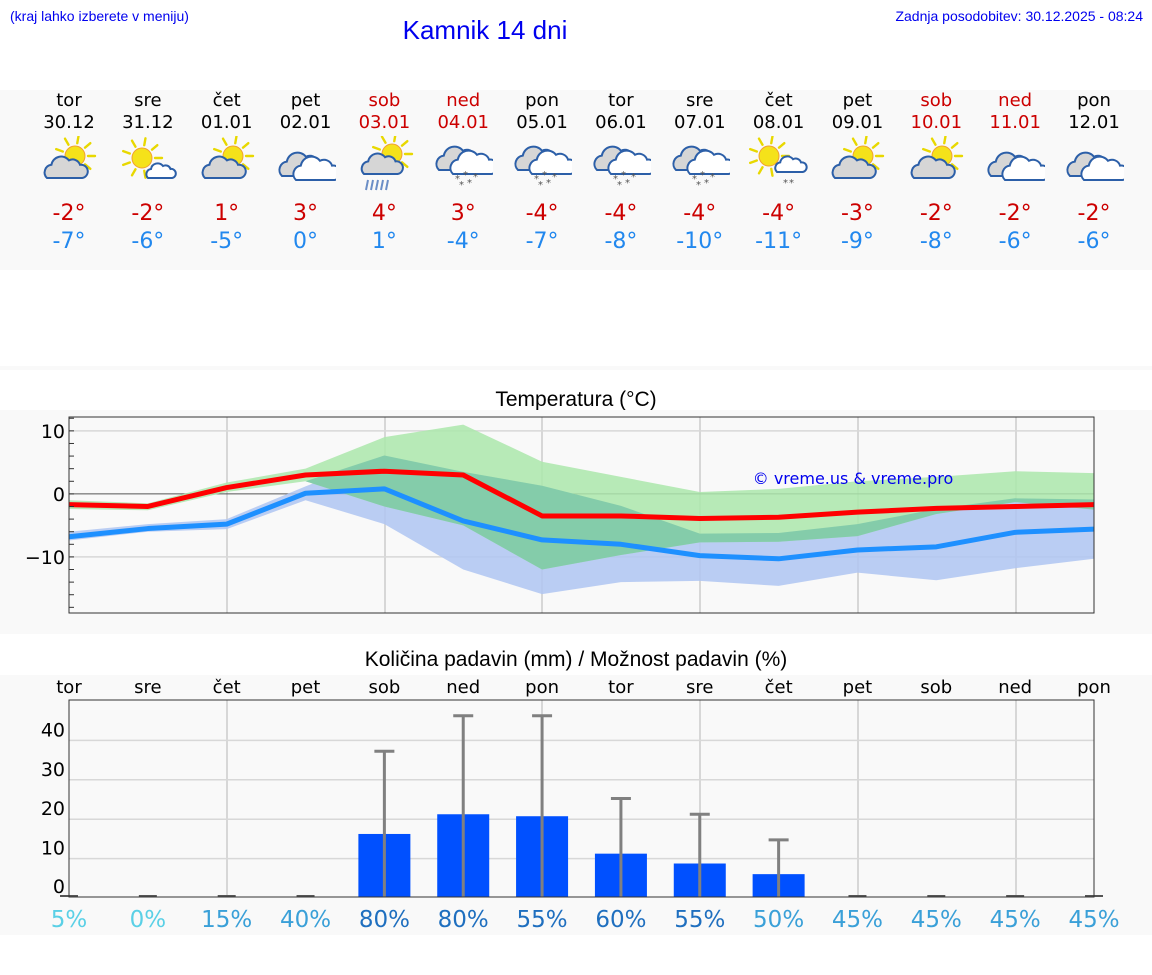 This screenshot has height=975, width=1152. What do you see at coordinates (384, 122) in the screenshot?
I see `day-date: 03.01` at bounding box center [384, 122].